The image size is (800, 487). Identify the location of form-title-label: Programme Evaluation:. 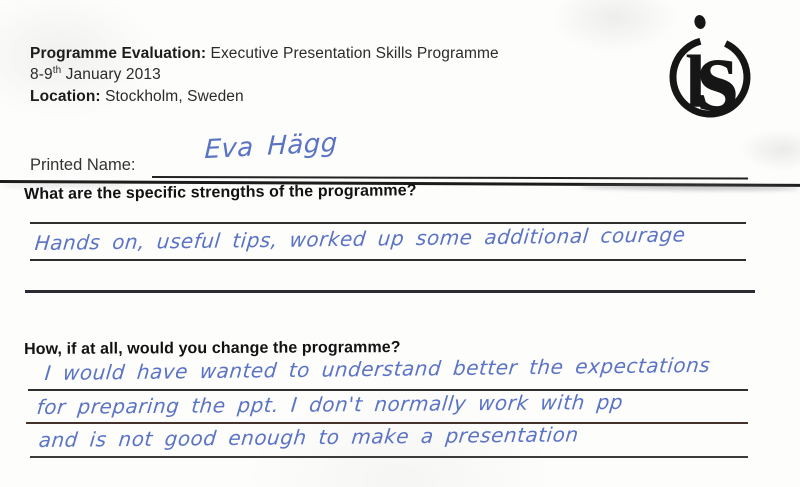
(118, 53).